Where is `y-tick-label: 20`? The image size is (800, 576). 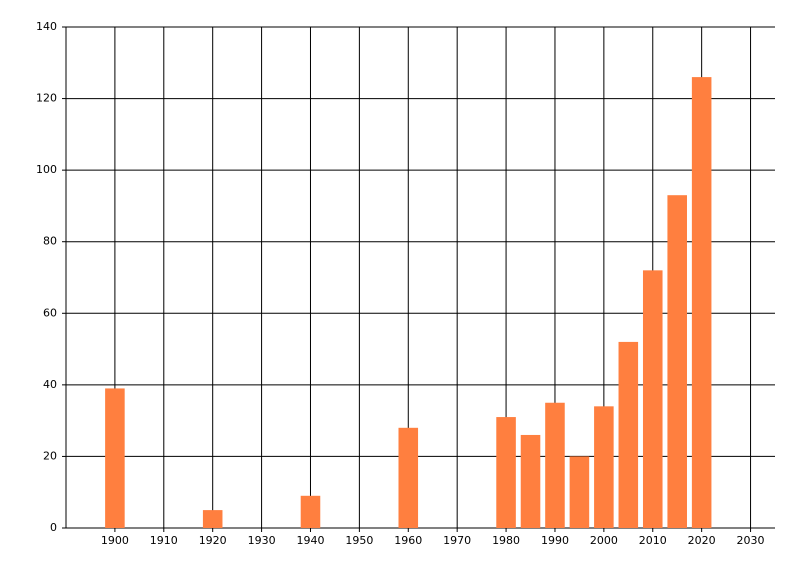
y-tick-label: 20 is located at coordinates (50, 455).